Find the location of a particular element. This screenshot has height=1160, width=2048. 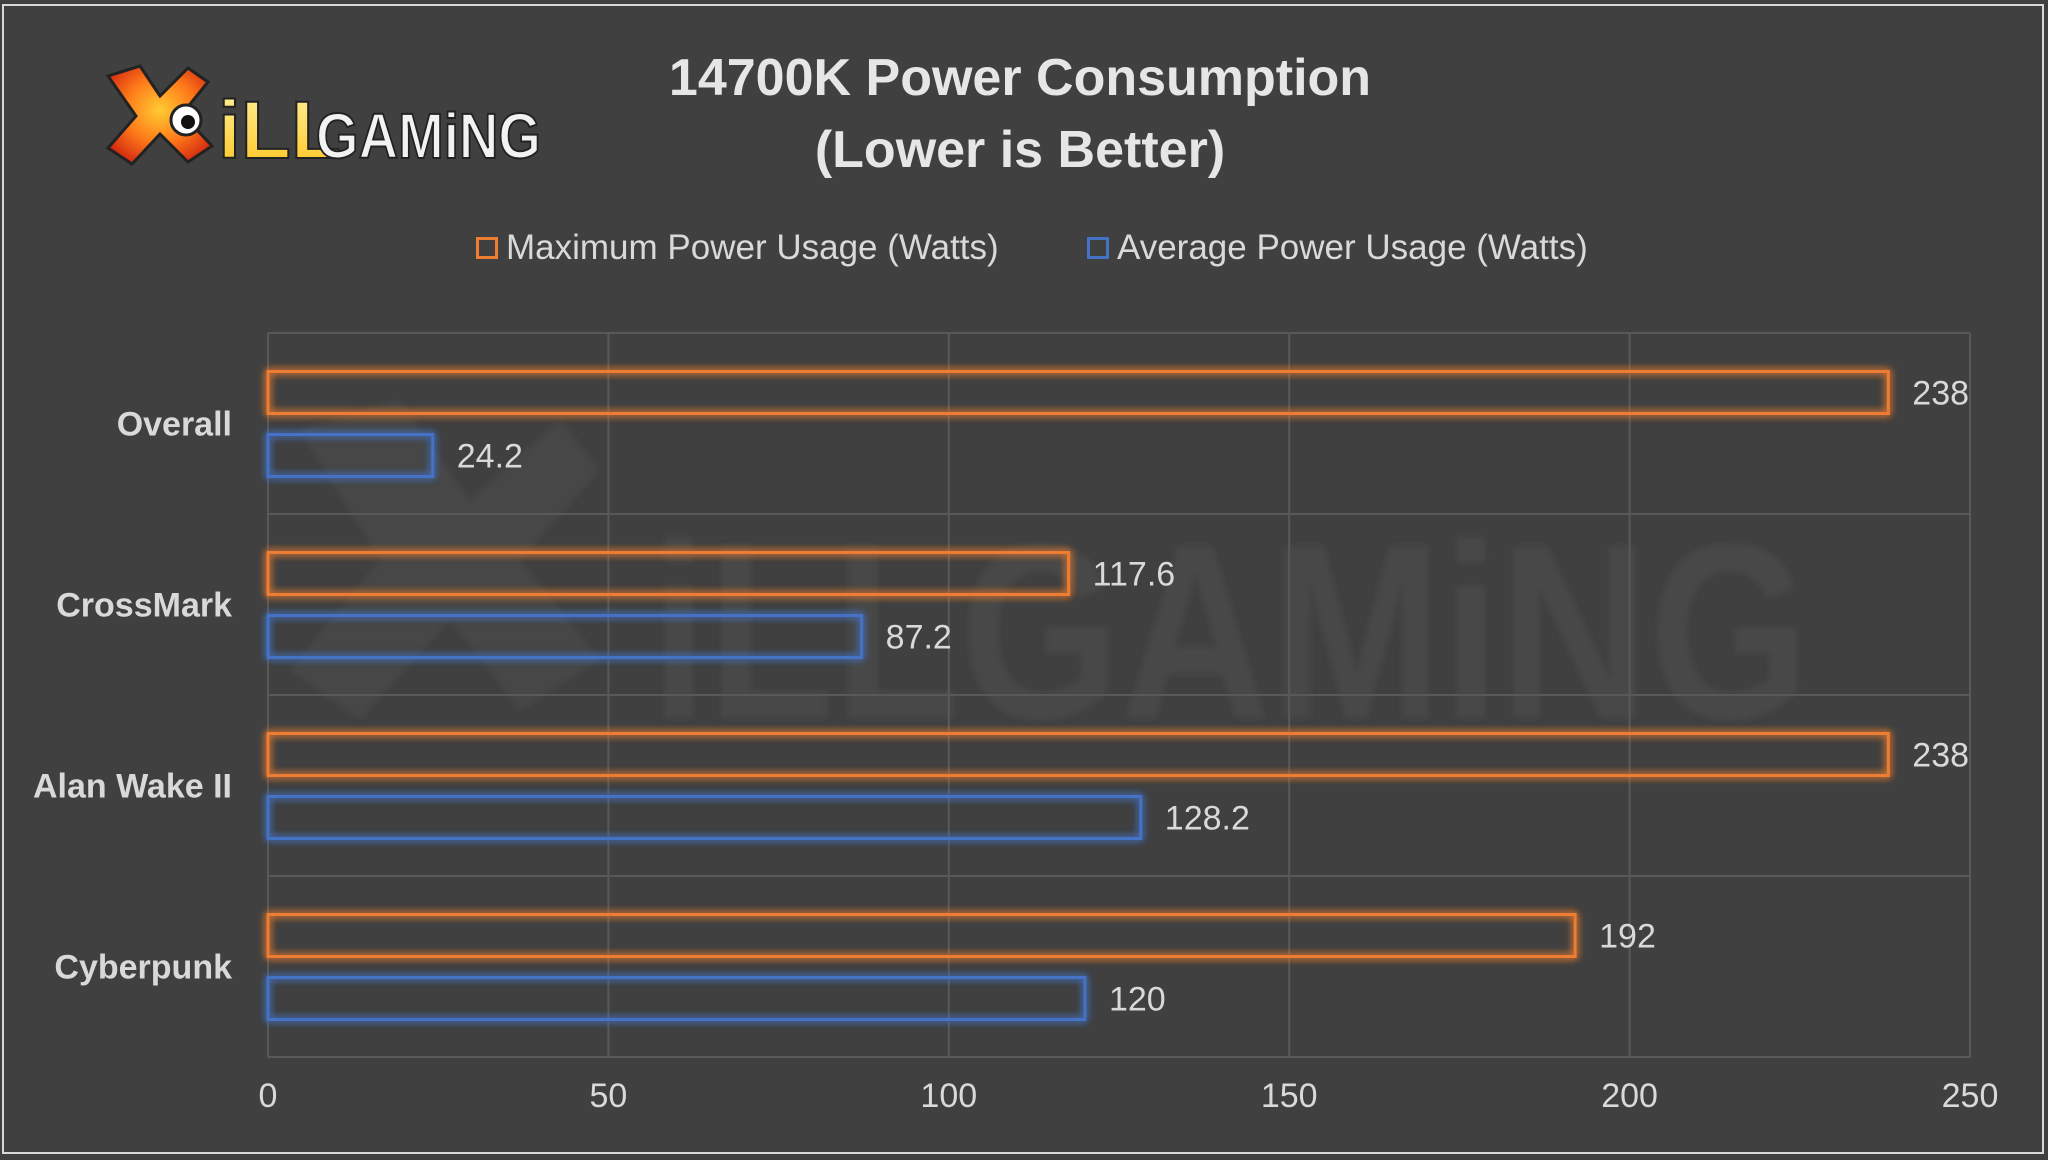

x-tick-label: 0 is located at coordinates (268, 1096).